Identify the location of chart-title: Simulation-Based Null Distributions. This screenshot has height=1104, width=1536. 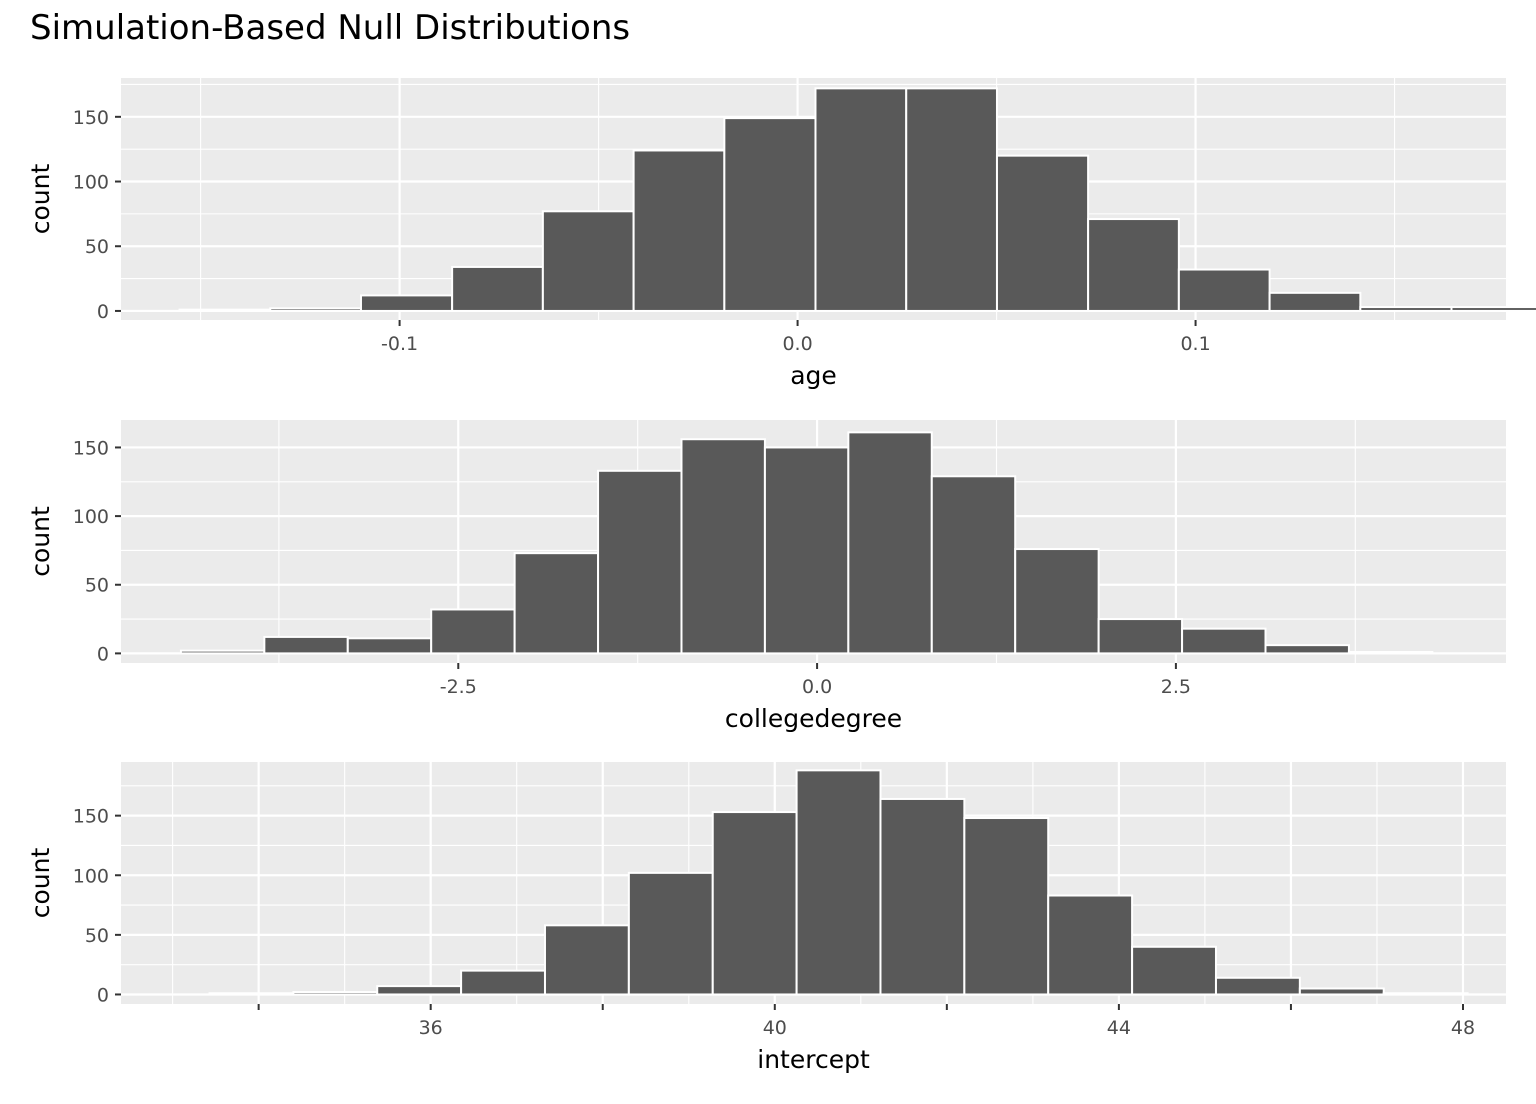
(330, 28).